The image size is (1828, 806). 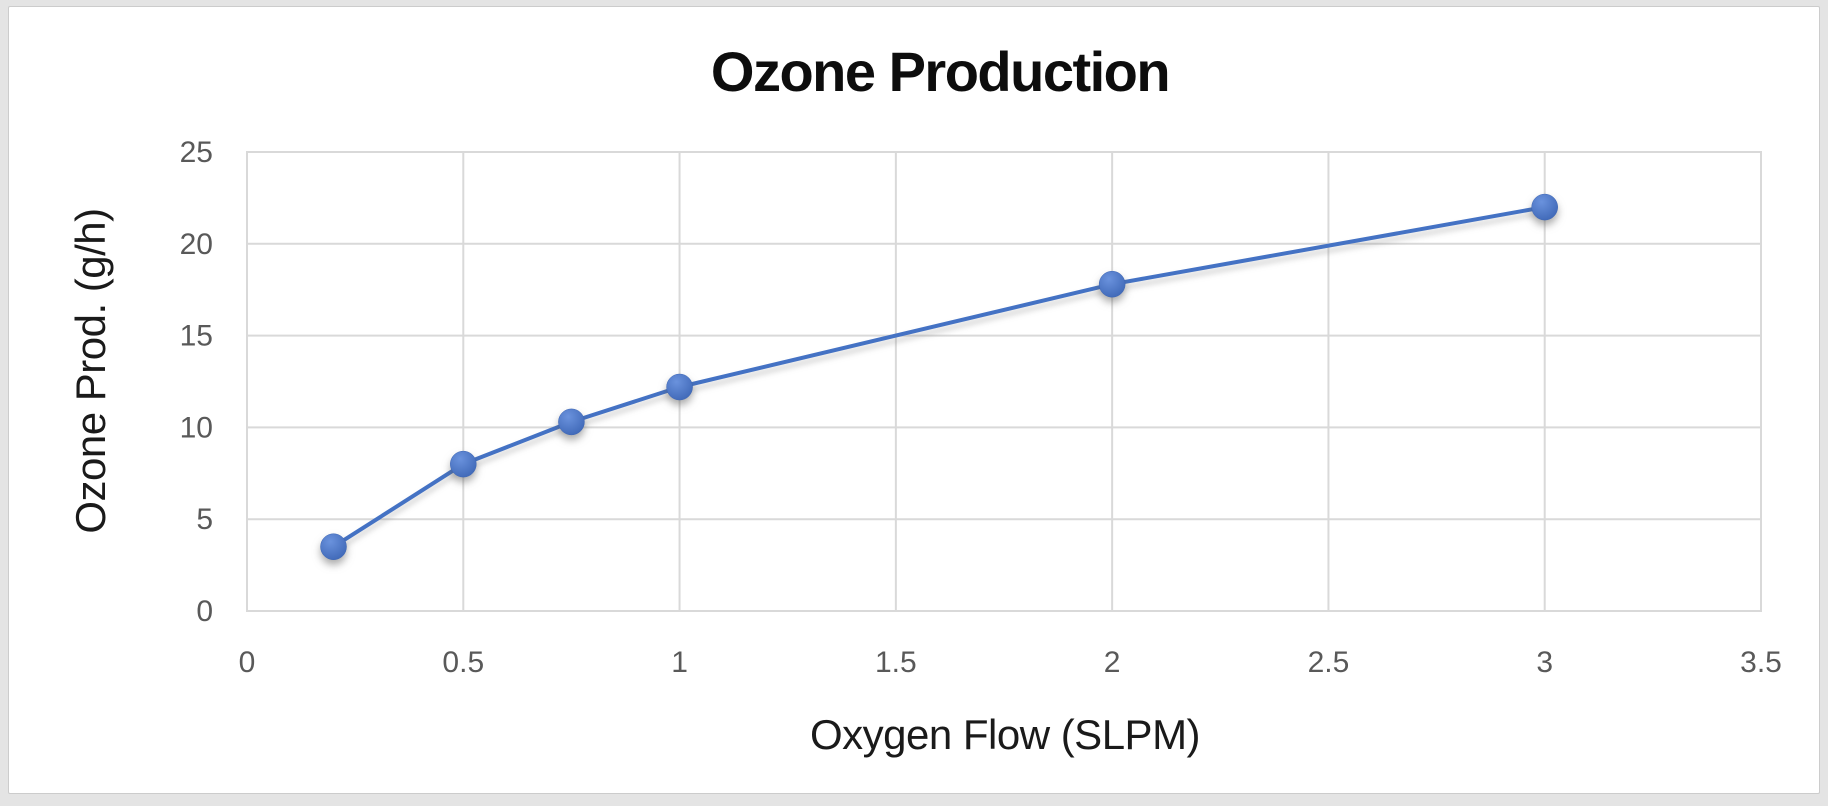 I want to click on x-axis-title: Oxygen Flow (SLPM), so click(x=1005, y=734).